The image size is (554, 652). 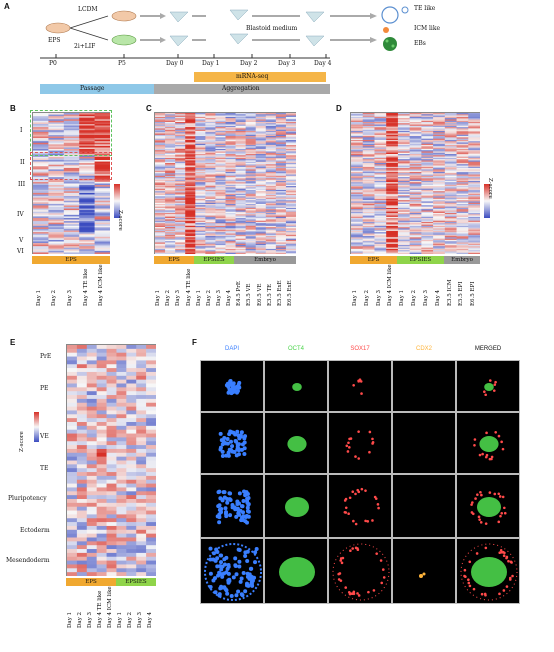 I want to click on schematic-diagram, so click(x=224, y=50).